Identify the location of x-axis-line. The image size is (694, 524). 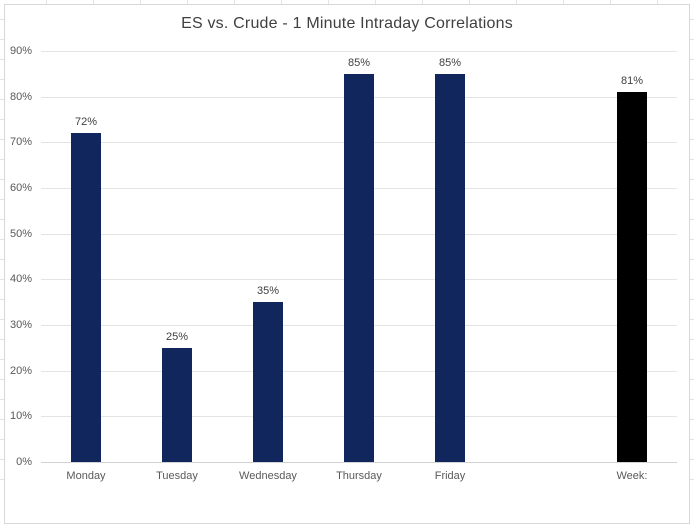
(359, 462).